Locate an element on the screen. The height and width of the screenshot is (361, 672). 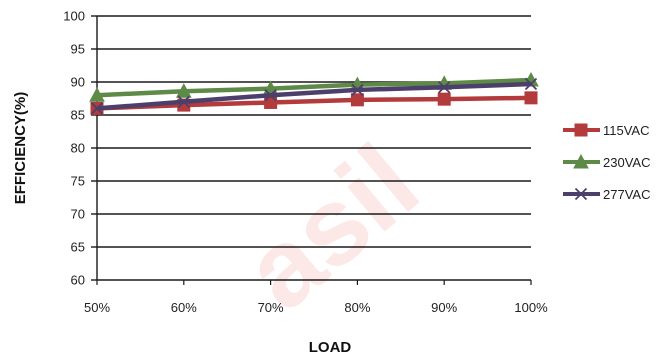
legend-label-230VAC: 230VAC is located at coordinates (626, 162).